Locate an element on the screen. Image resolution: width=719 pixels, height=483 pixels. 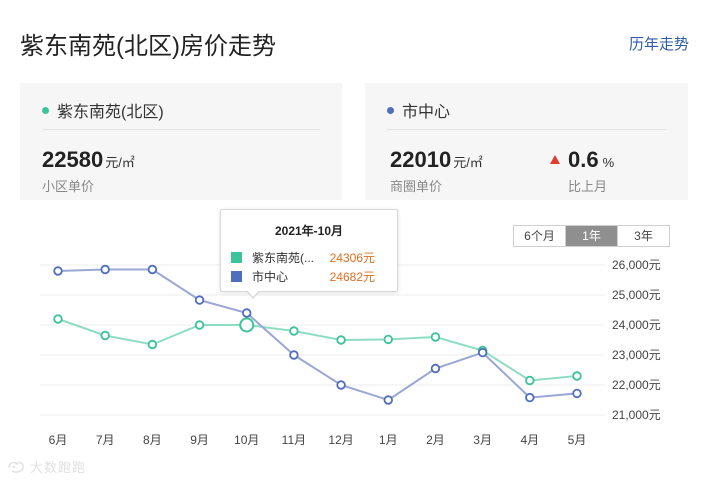
history-trend-link: 历年走势 is located at coordinates (658, 44).